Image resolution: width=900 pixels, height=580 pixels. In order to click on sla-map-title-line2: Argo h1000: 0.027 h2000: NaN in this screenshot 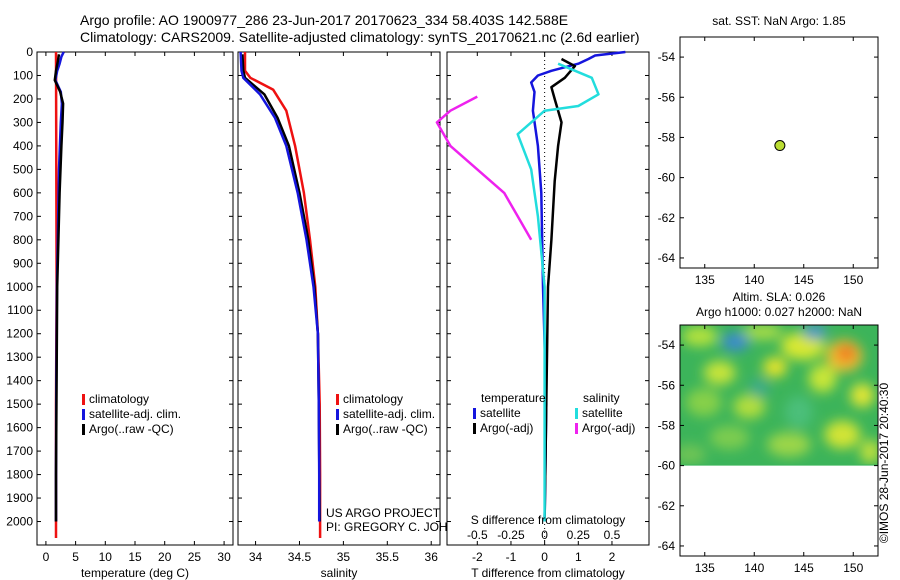, I will do `click(779, 312)`.